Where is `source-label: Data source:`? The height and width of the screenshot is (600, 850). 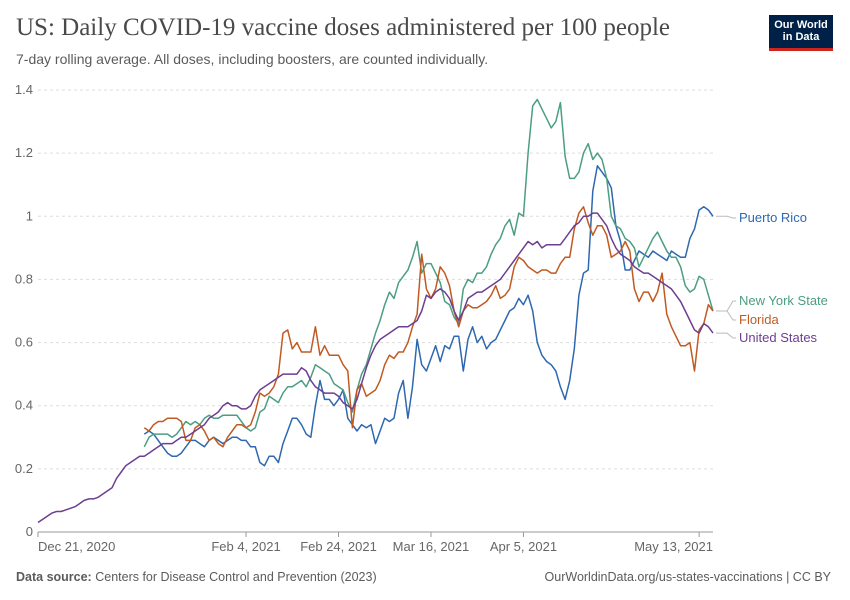
source-label: Data source: is located at coordinates (54, 577).